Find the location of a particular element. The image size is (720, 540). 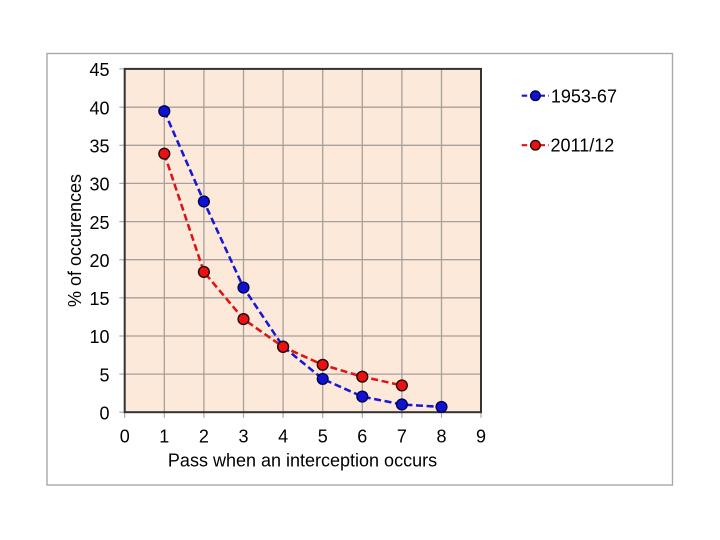

svg-text: 4 is located at coordinates (283, 437).